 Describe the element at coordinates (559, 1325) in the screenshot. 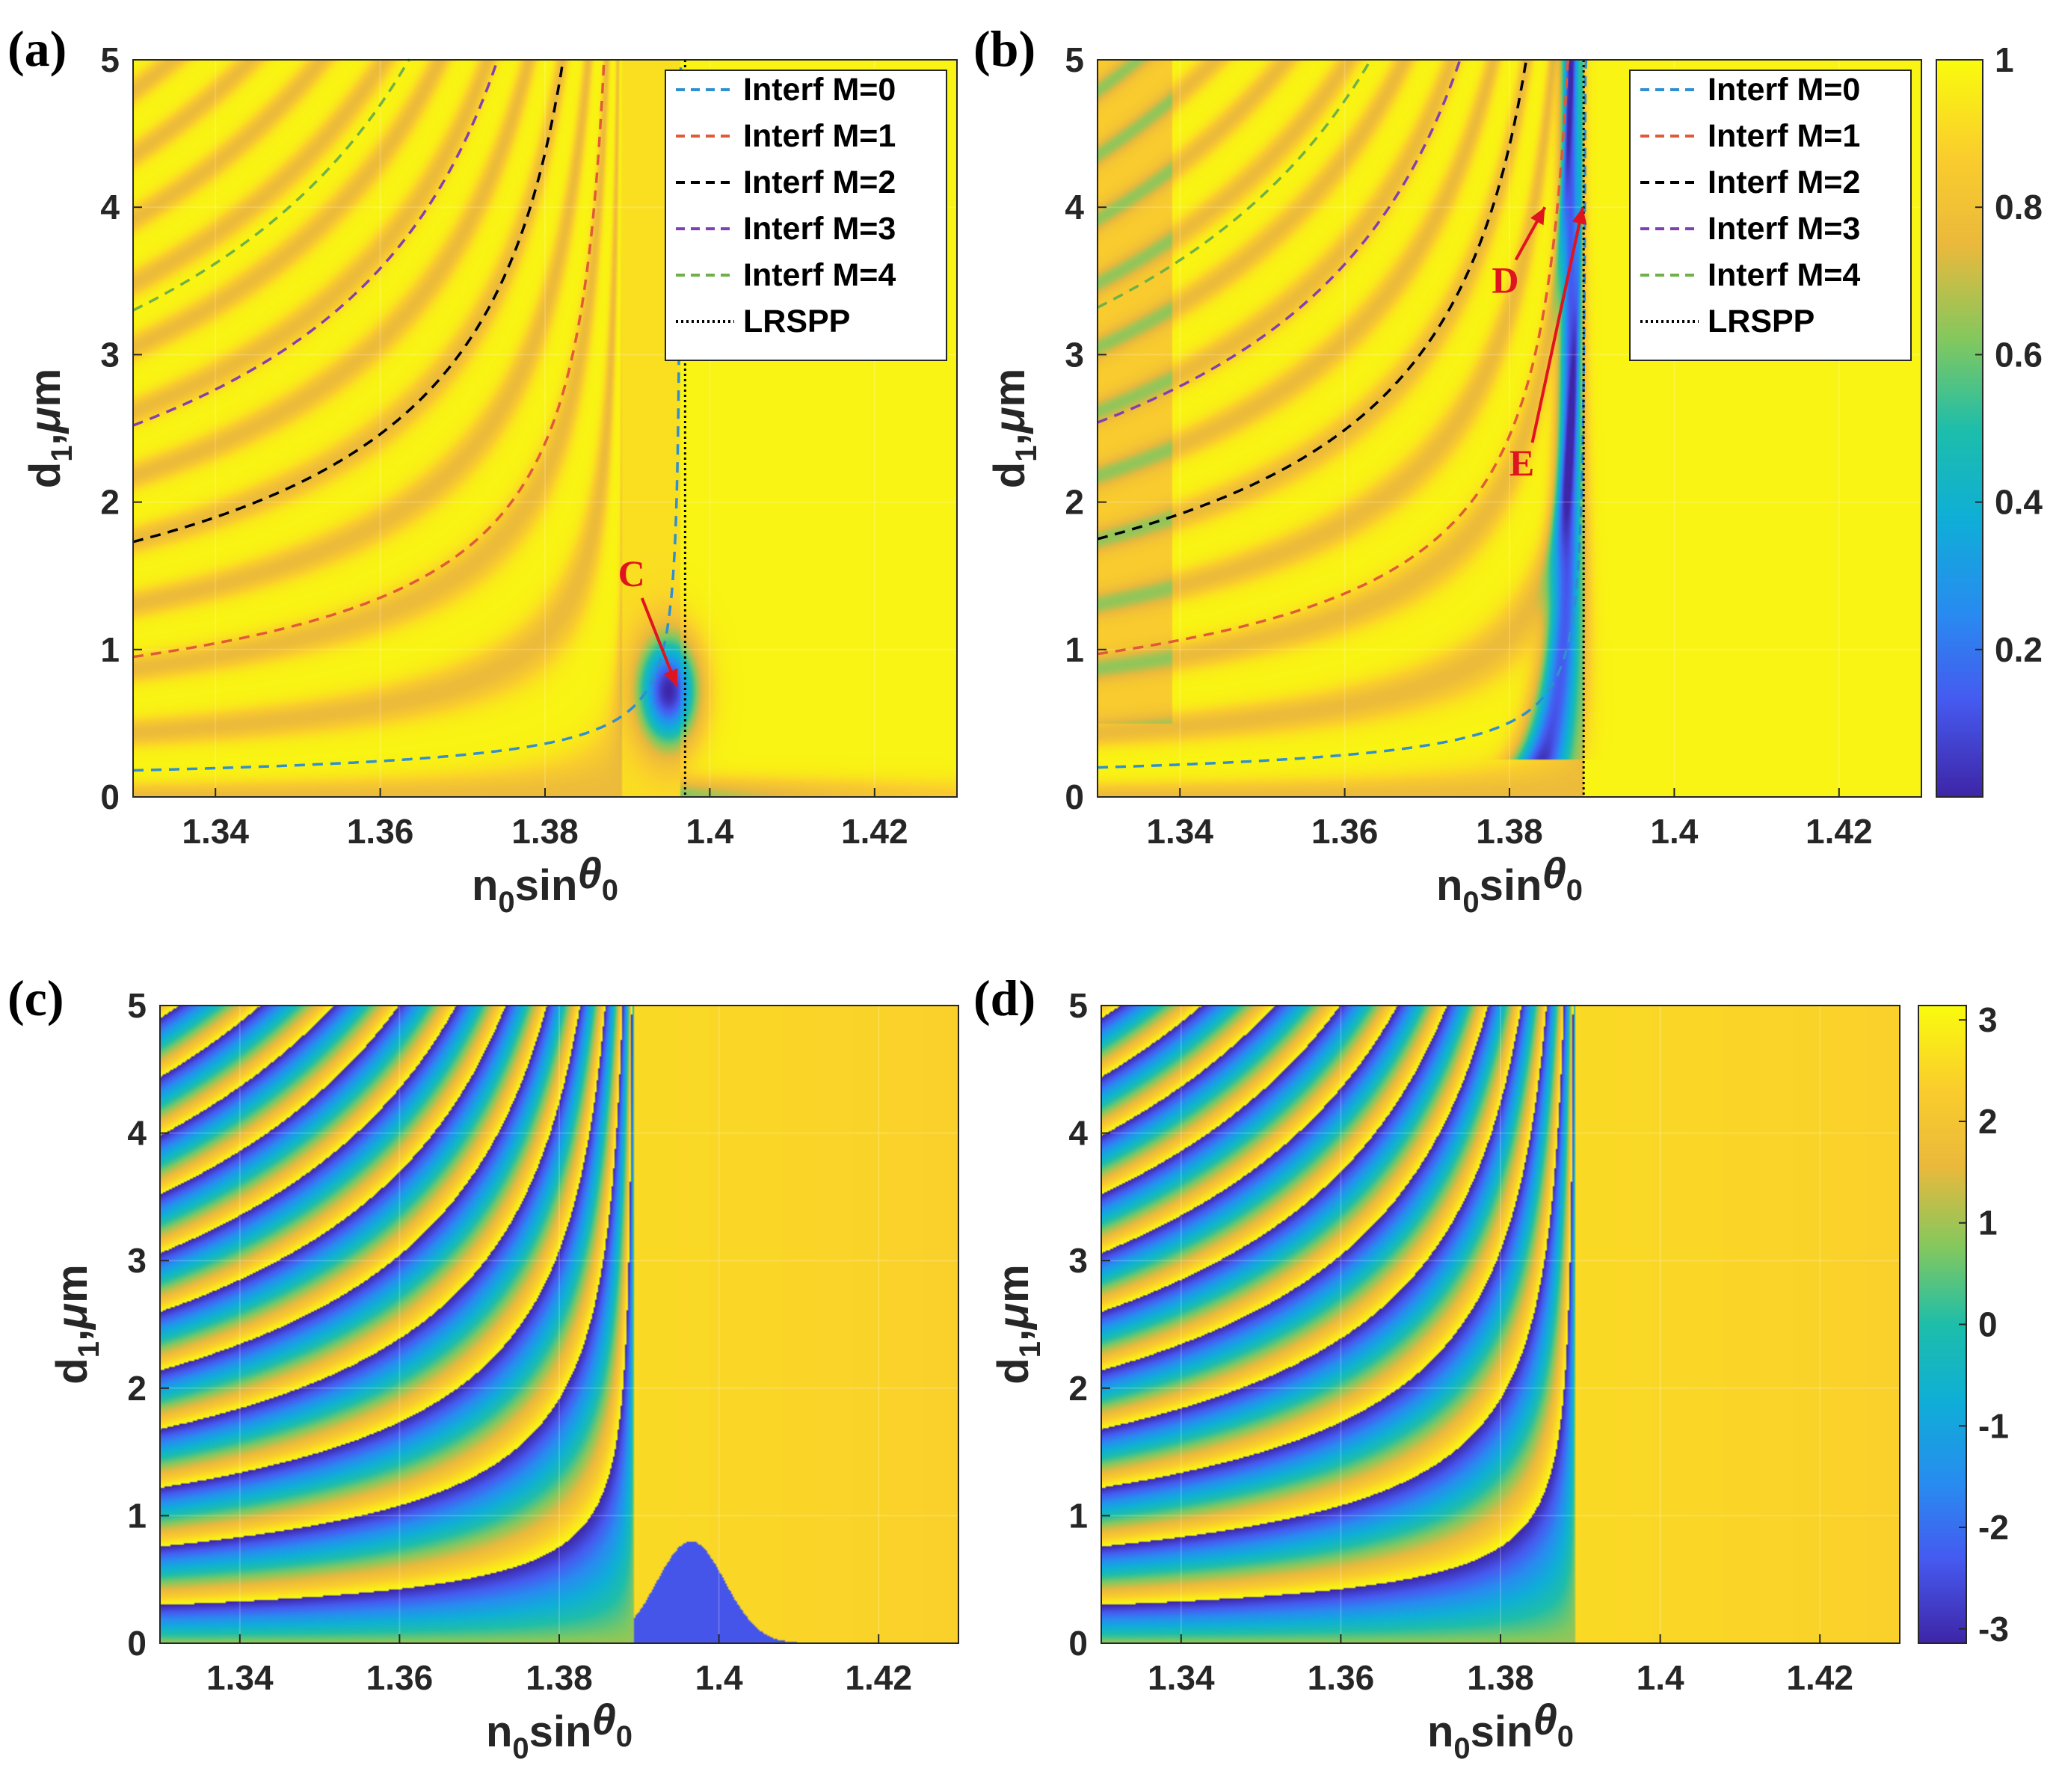

I see `heatmap-c` at that location.